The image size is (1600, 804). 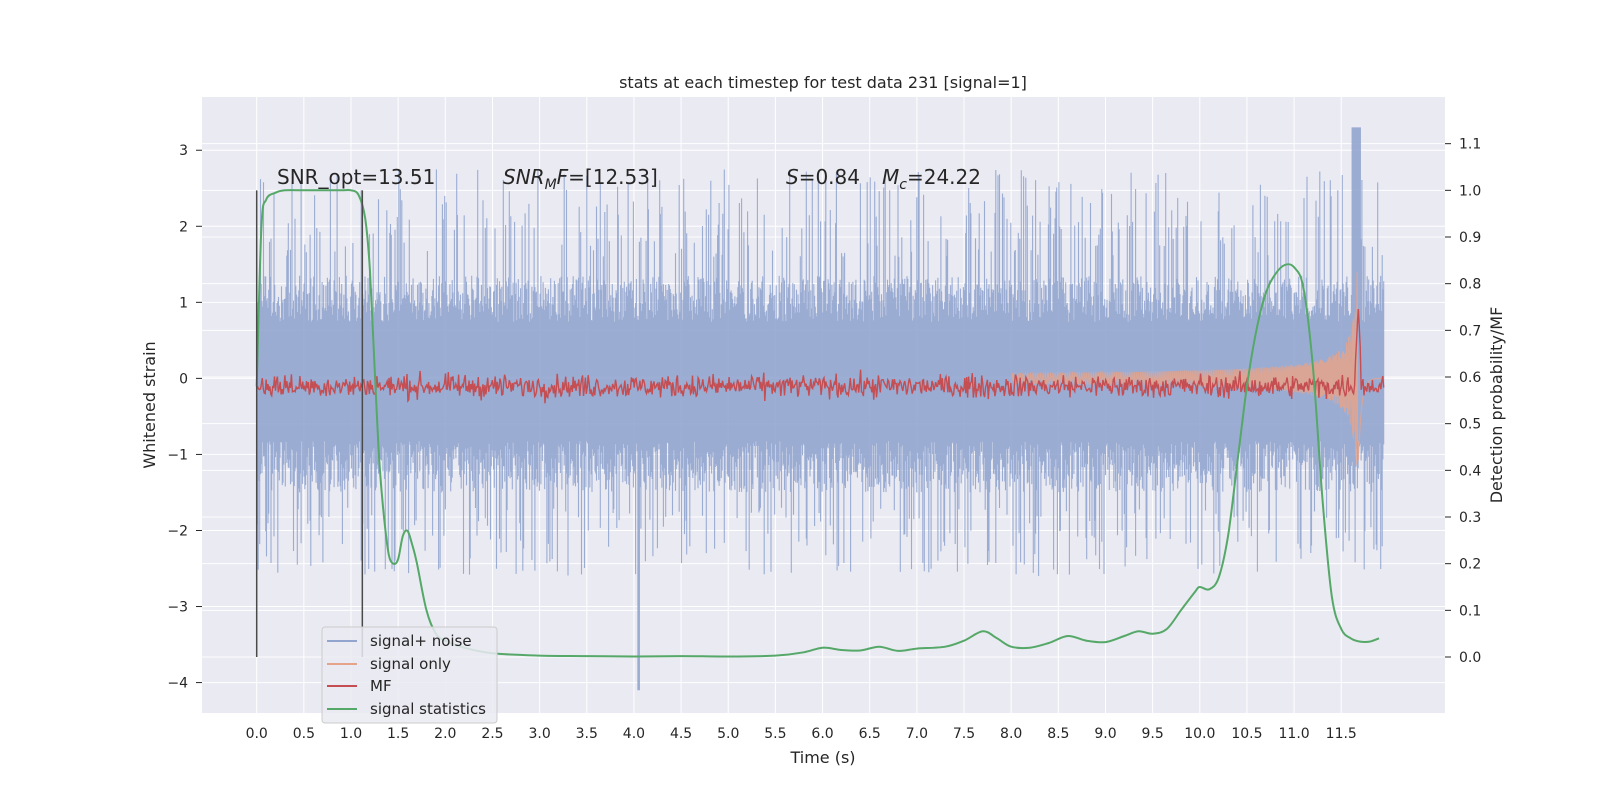 I want to click on x-tick-label: 10.0, so click(x=1199, y=734).